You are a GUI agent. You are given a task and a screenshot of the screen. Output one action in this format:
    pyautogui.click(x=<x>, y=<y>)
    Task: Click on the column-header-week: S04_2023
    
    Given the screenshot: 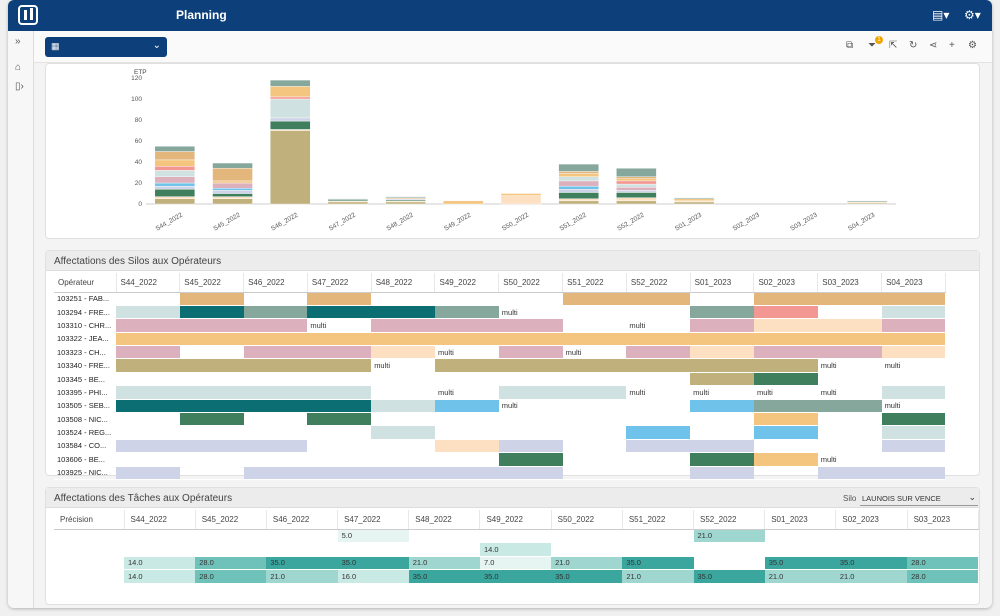 What is the action you would take?
    pyautogui.click(x=913, y=283)
    